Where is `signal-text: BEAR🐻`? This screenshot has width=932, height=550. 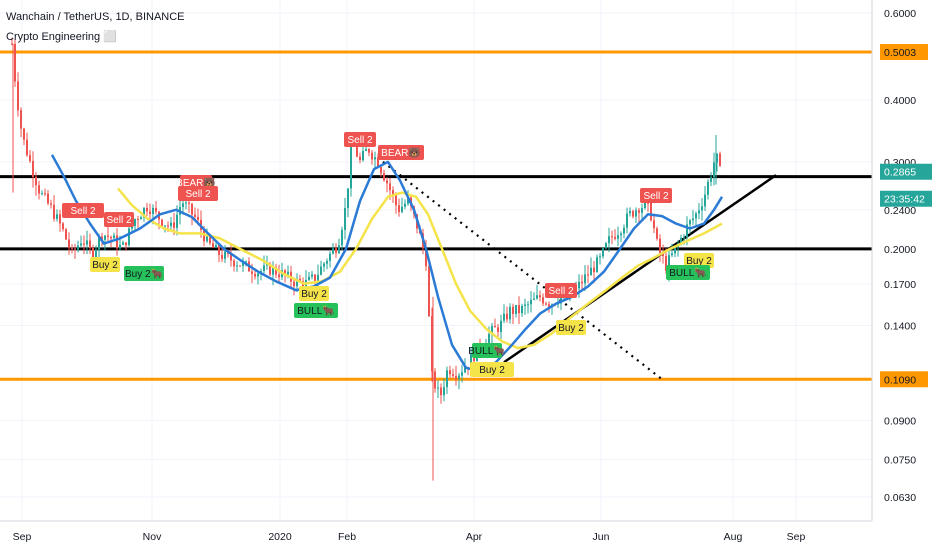 signal-text: BEAR🐻 is located at coordinates (401, 152).